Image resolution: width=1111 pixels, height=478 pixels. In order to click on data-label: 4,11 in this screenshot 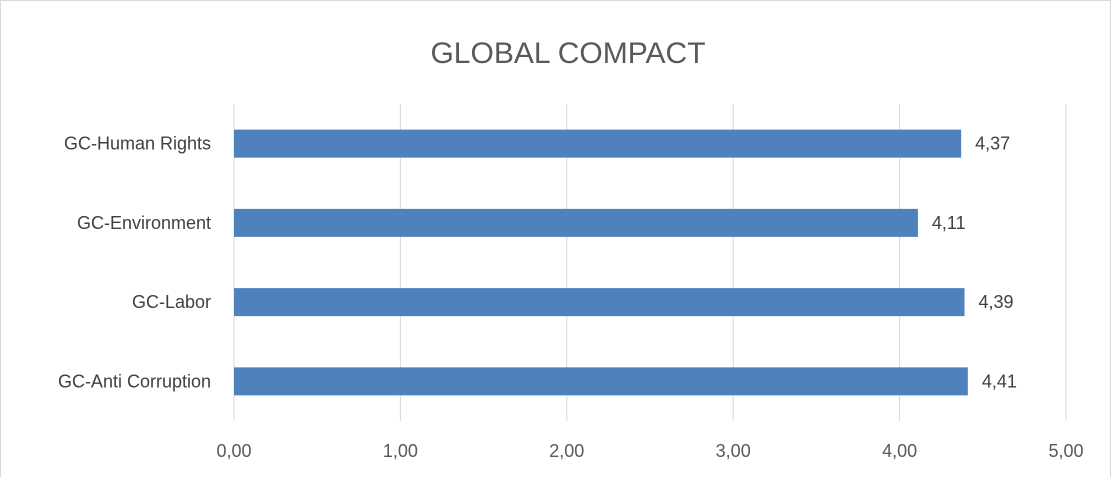, I will do `click(949, 223)`.